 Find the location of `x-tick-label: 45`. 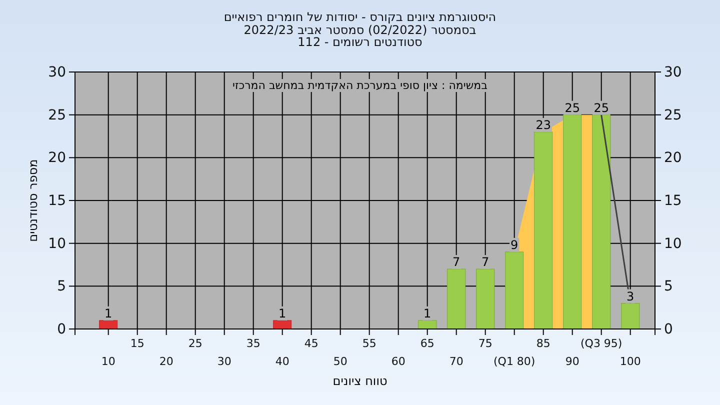

x-tick-label: 45 is located at coordinates (311, 343).